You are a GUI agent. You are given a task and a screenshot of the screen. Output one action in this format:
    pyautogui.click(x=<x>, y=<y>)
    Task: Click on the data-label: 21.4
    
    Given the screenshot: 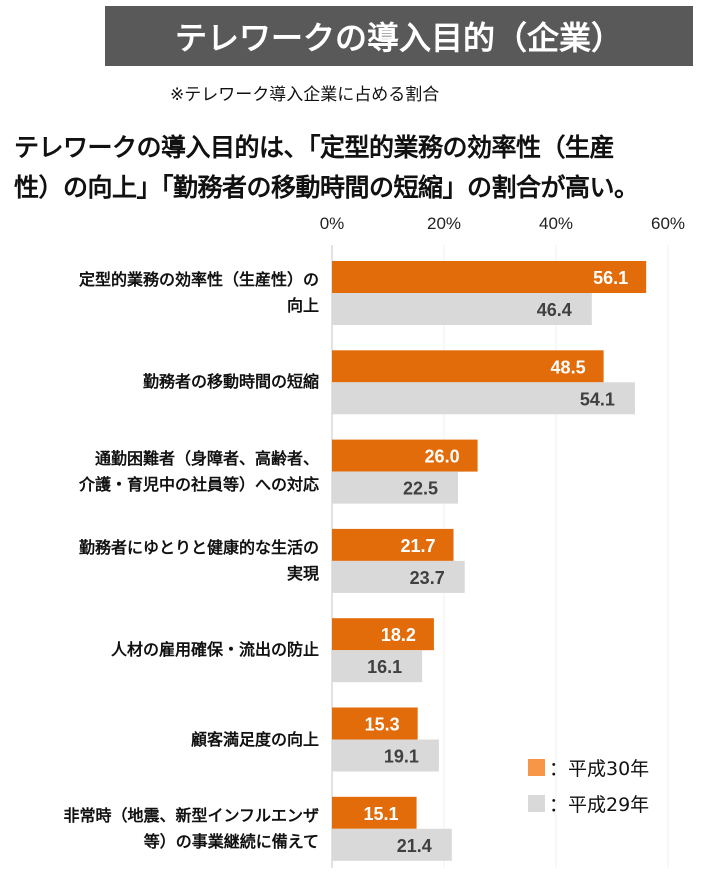 What is the action you would take?
    pyautogui.click(x=414, y=846)
    